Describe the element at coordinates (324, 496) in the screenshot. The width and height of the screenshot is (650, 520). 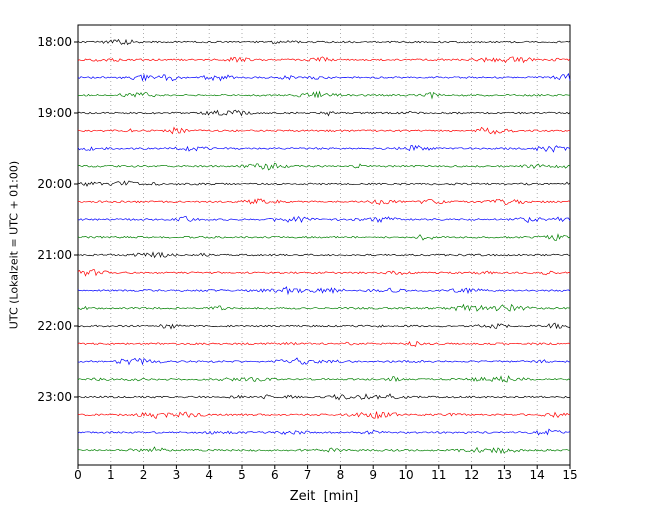
I see `x-axis-label: Zeit [min]` at that location.